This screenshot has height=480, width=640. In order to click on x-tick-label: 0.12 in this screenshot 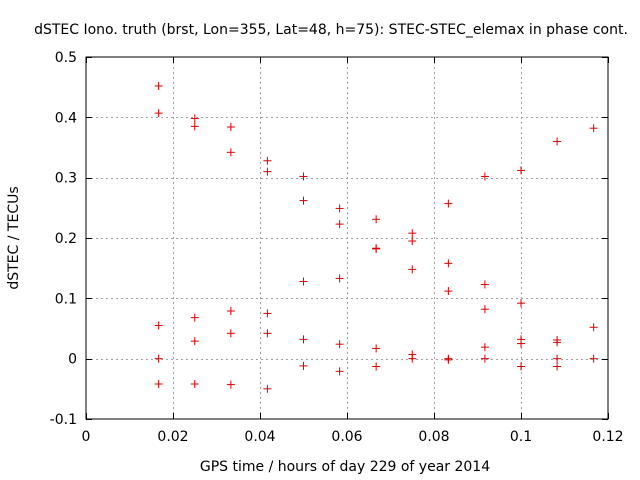, I will do `click(607, 437)`.